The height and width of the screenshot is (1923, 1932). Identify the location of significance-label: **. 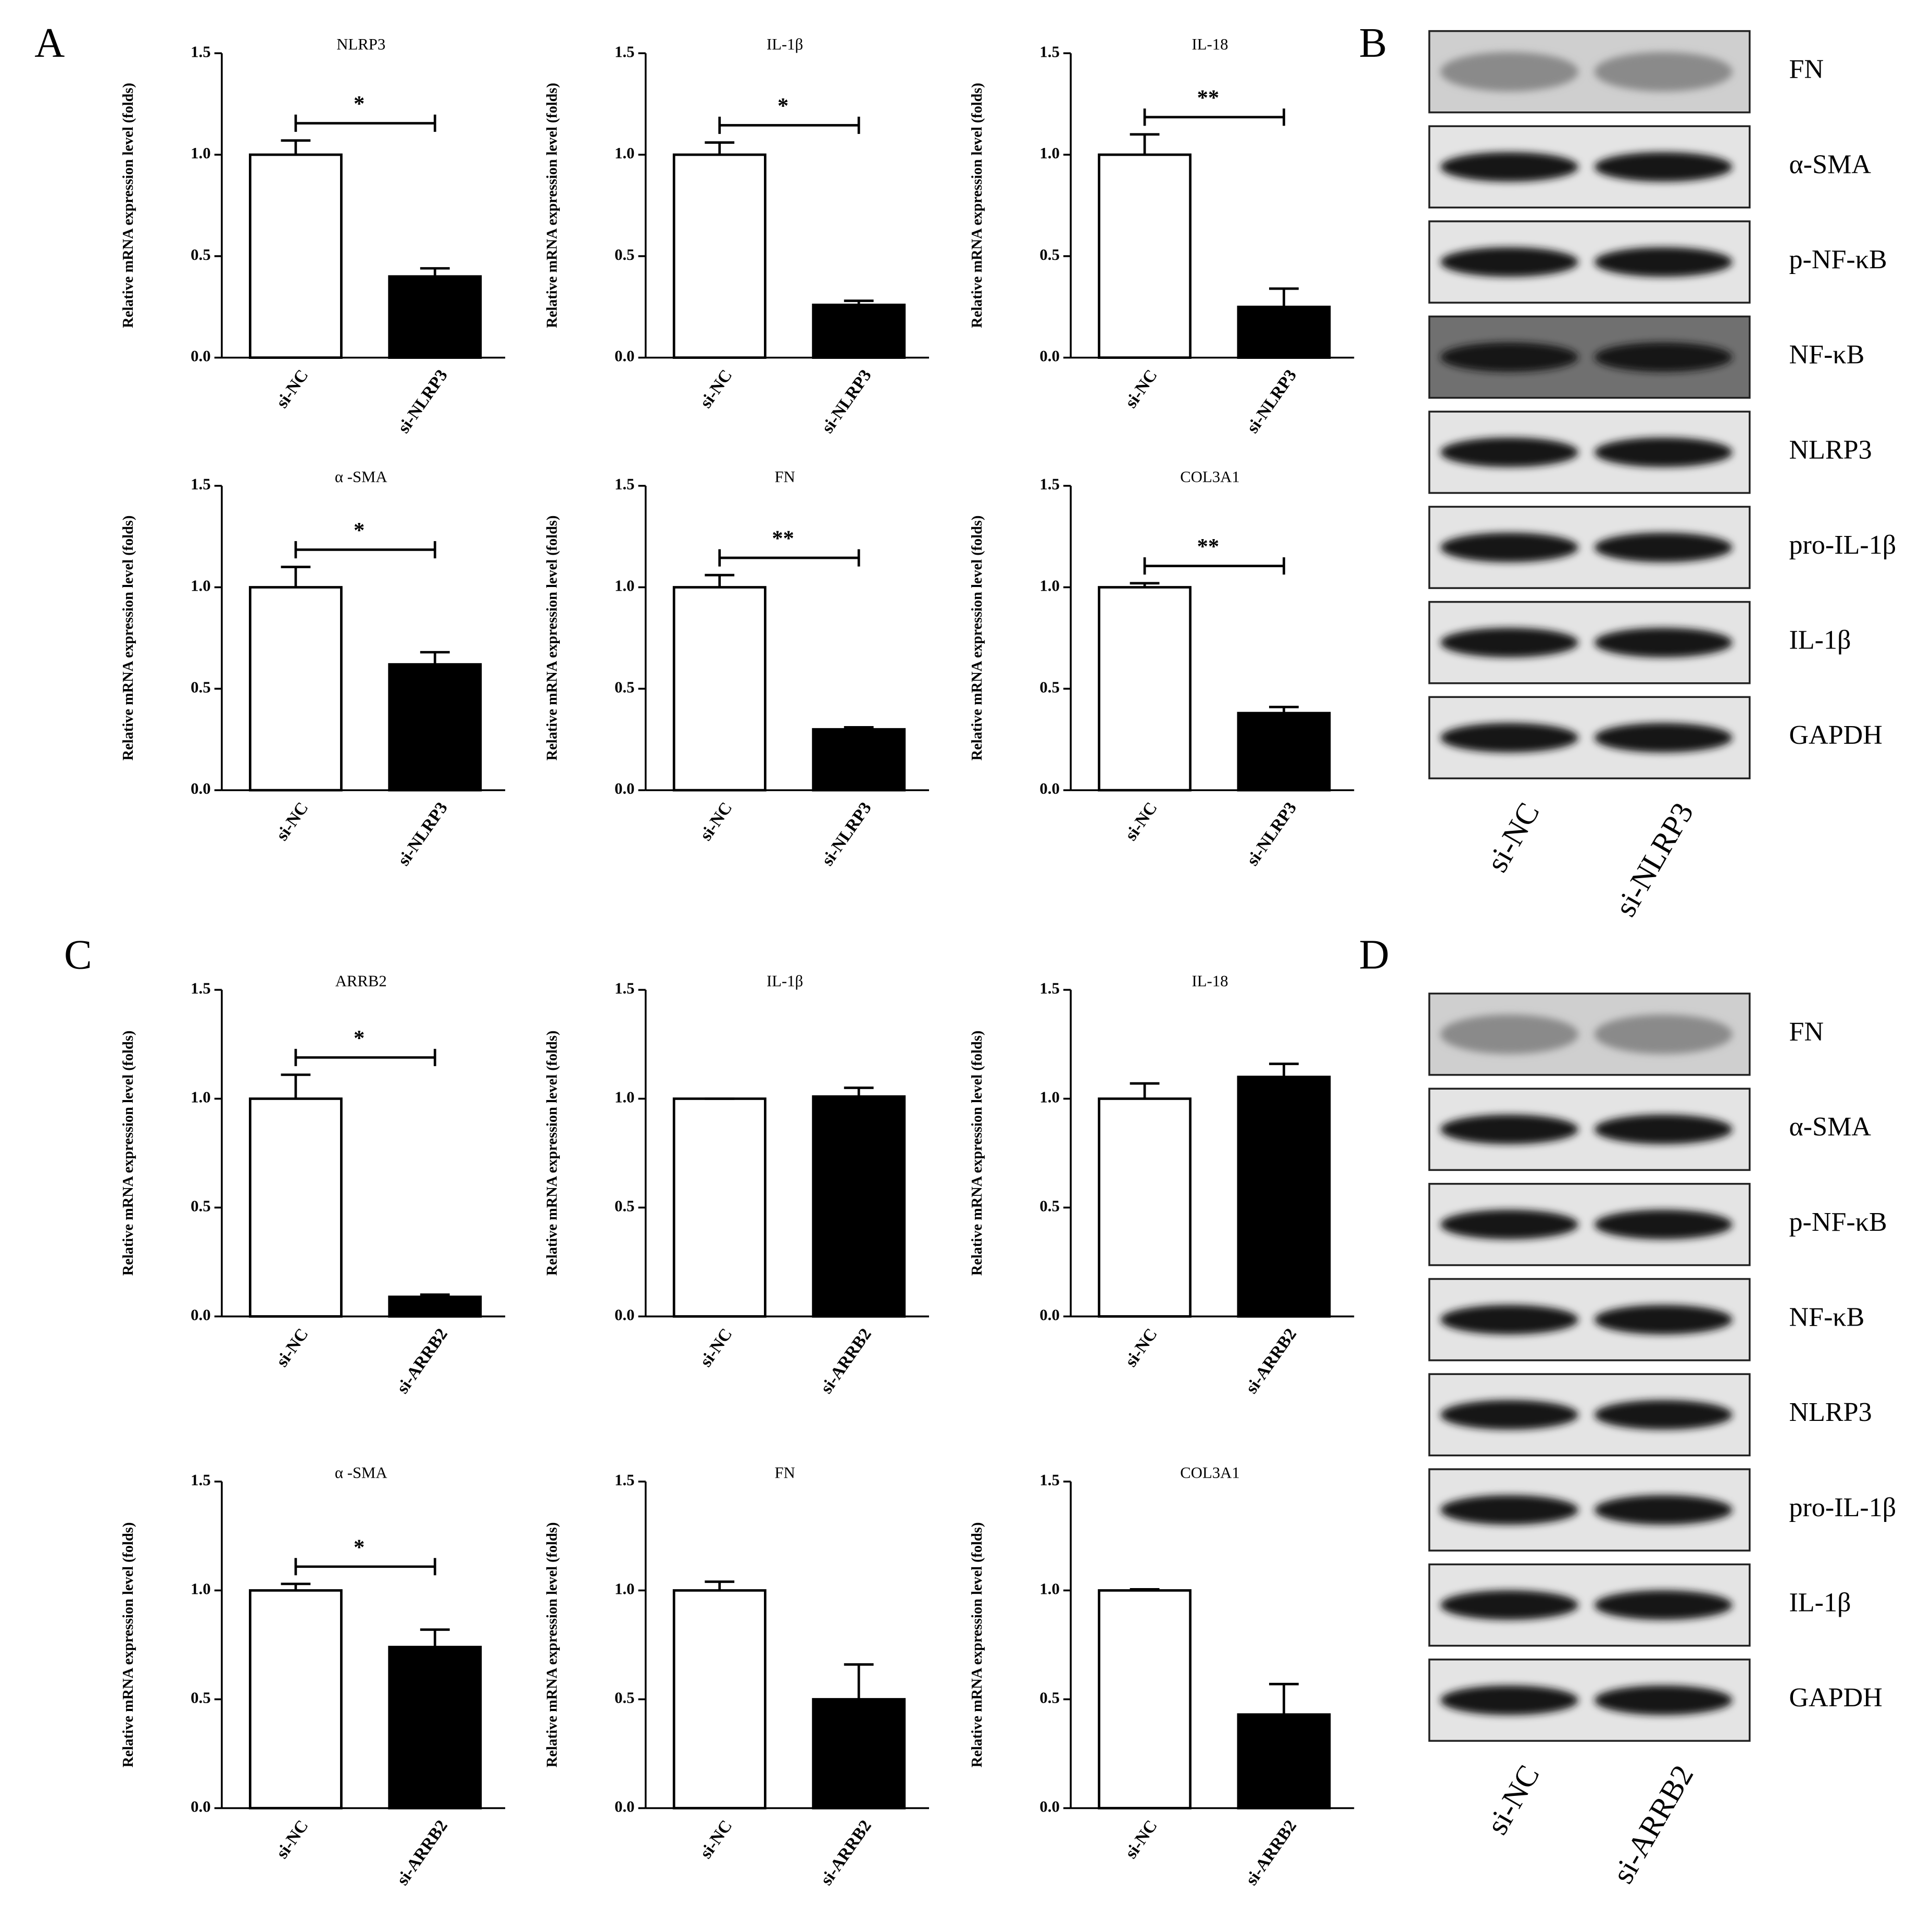
(783, 539).